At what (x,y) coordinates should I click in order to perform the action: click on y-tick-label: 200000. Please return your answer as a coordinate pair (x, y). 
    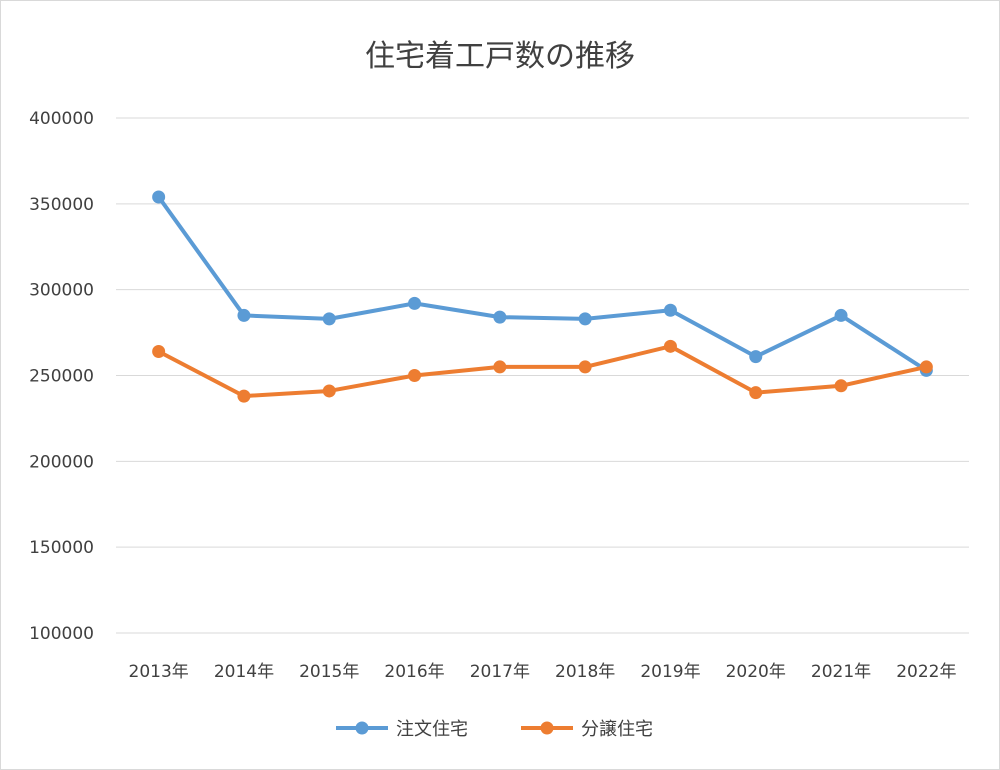
    Looking at the image, I should click on (61, 462).